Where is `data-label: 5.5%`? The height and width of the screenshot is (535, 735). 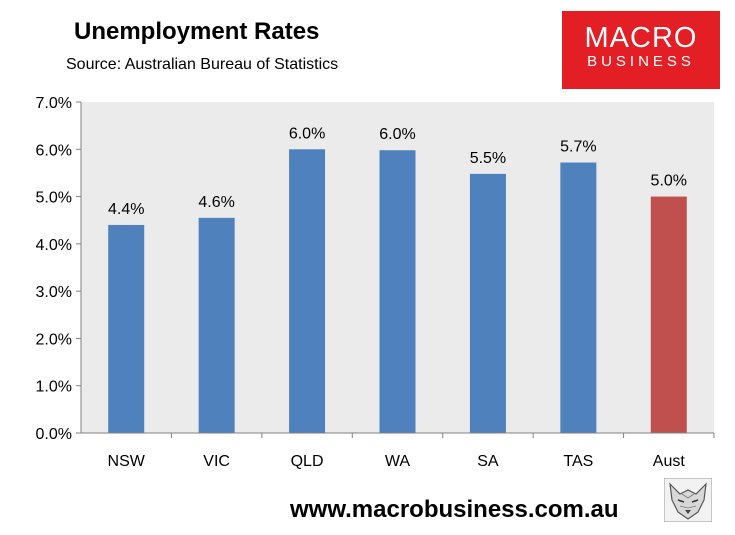 data-label: 5.5% is located at coordinates (488, 158).